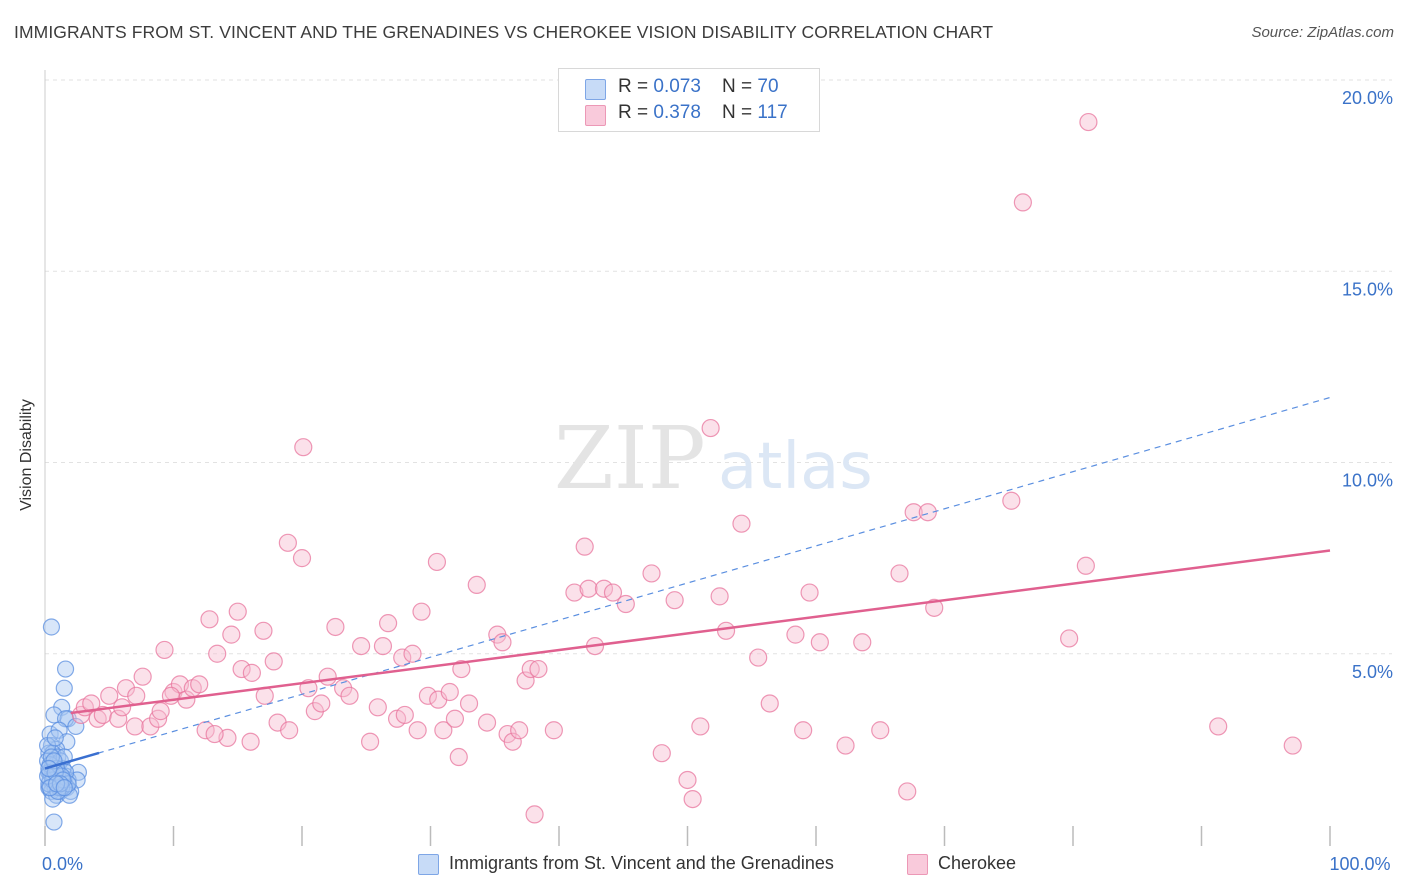 The image size is (1406, 892). I want to click on y-tick-label: 10.0%, so click(1367, 481).